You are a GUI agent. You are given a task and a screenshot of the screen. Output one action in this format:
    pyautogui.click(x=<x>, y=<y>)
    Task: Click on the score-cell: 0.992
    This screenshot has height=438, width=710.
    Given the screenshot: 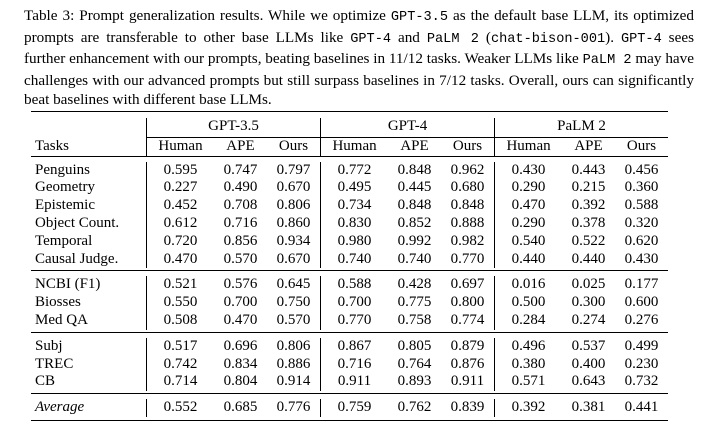 What is the action you would take?
    pyautogui.click(x=414, y=240)
    